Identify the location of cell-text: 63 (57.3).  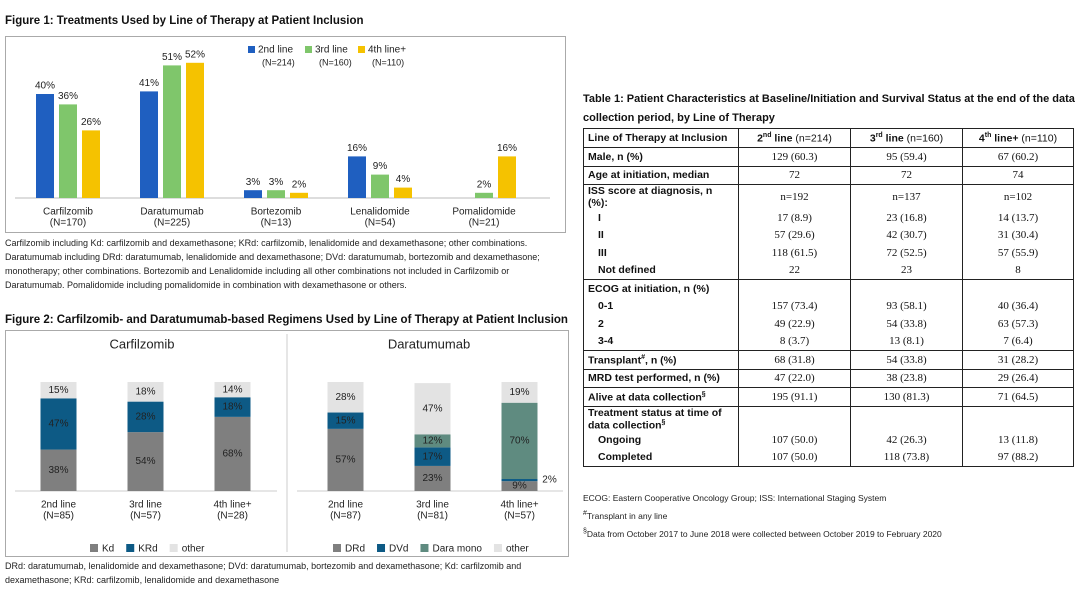
(1018, 323).